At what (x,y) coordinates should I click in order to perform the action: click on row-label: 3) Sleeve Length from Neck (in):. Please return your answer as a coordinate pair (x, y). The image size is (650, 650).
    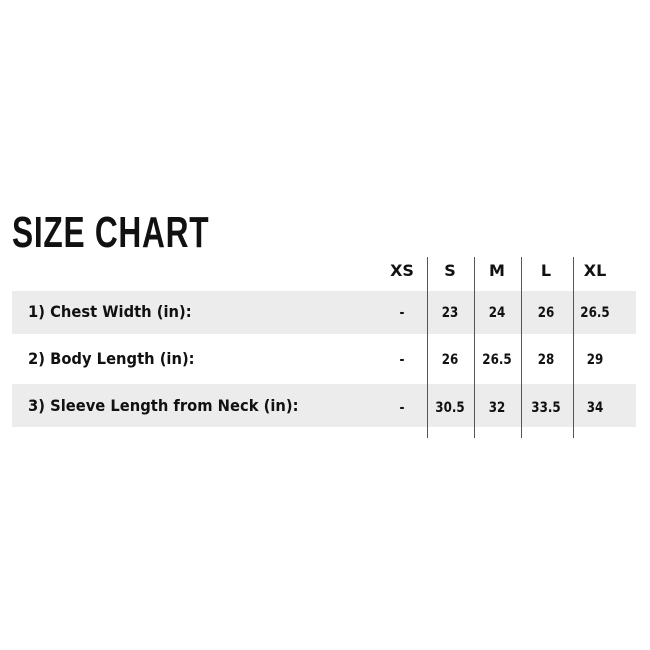
    Looking at the image, I should click on (163, 405).